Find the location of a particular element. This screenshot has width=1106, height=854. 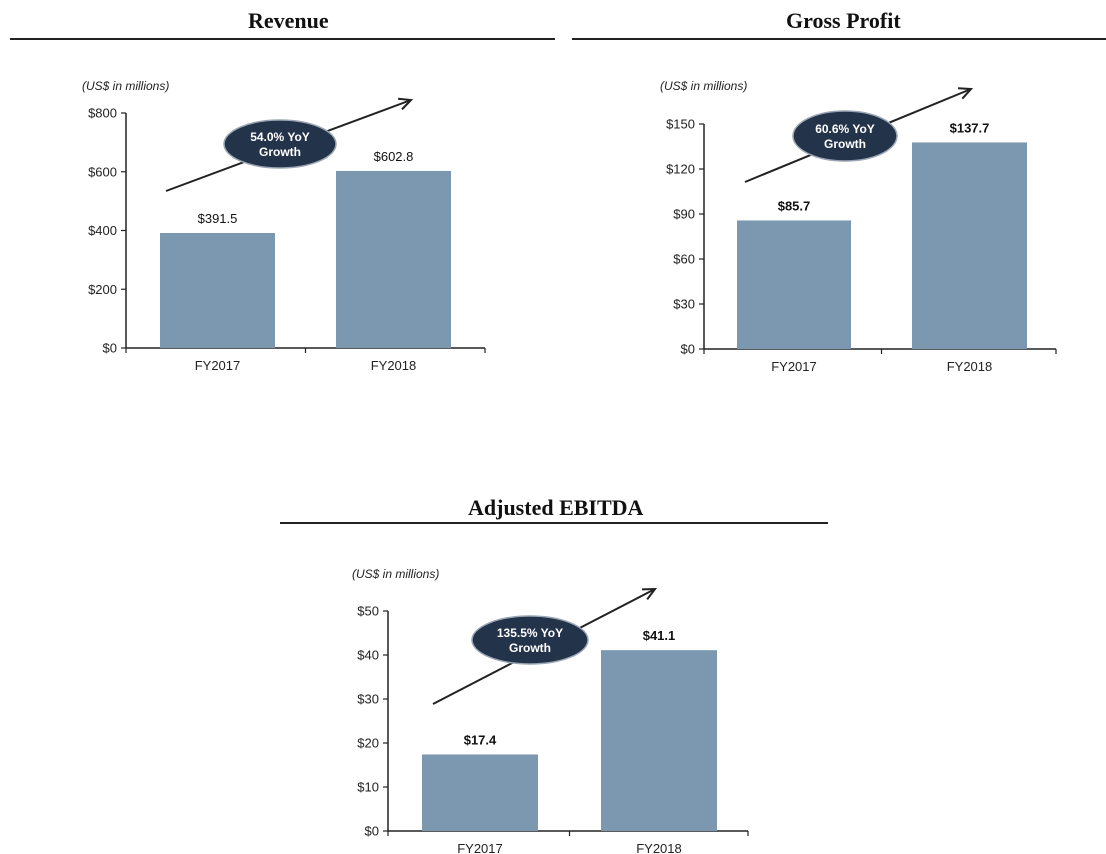

revenue-bar-fy2018 is located at coordinates (393, 259).